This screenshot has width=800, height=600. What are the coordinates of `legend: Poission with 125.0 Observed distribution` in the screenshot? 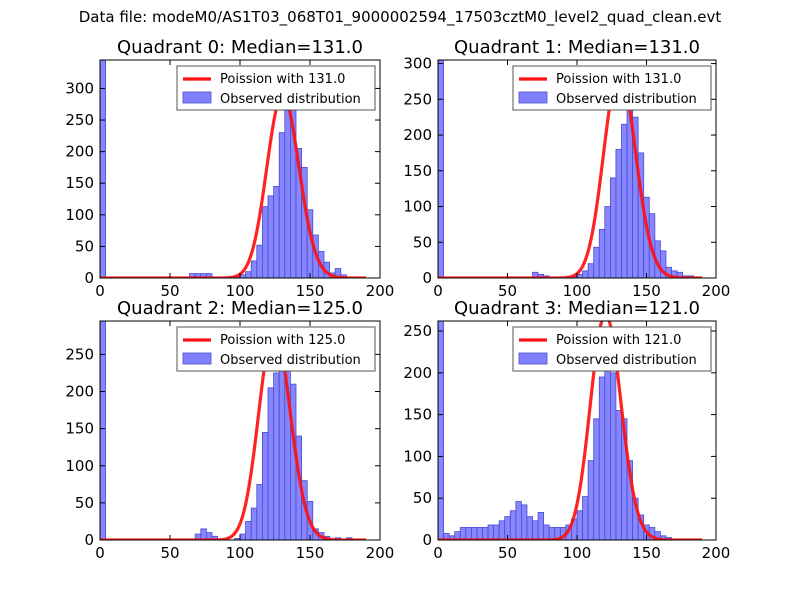 It's located at (276, 349).